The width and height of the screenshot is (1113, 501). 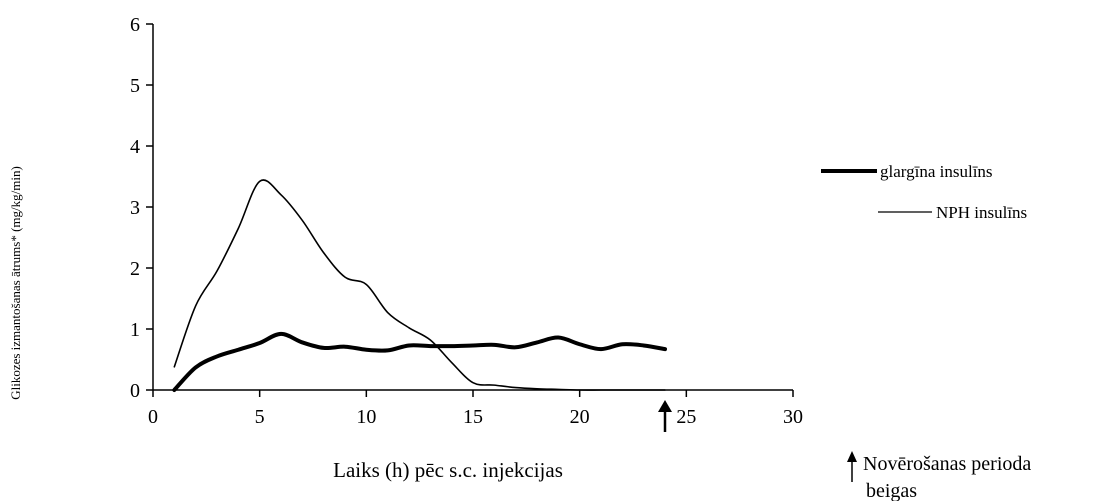 I want to click on series-line-glargine, so click(x=419, y=361).